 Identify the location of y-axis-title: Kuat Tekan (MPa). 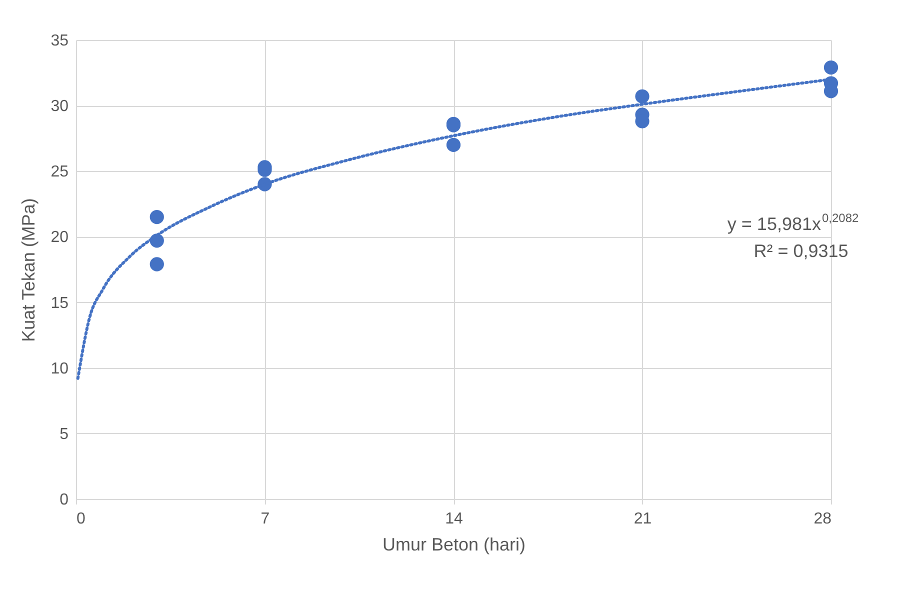
(28, 270).